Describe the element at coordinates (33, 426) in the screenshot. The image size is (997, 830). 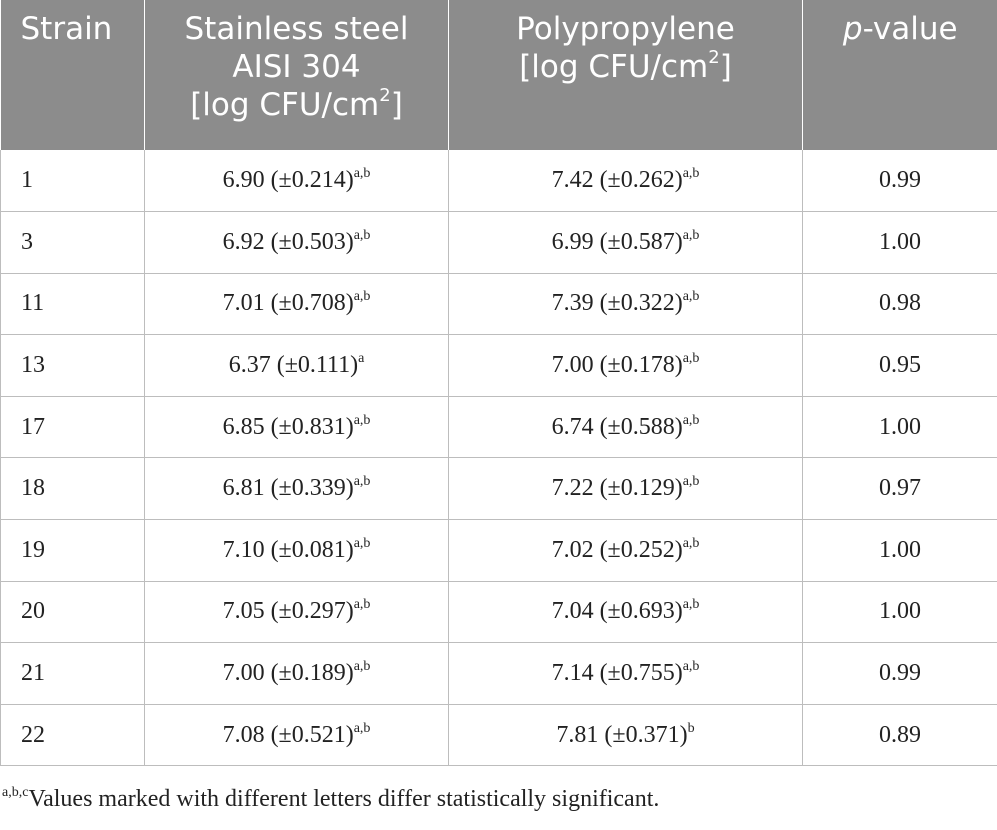
I see `cell-strain-value: 17` at that location.